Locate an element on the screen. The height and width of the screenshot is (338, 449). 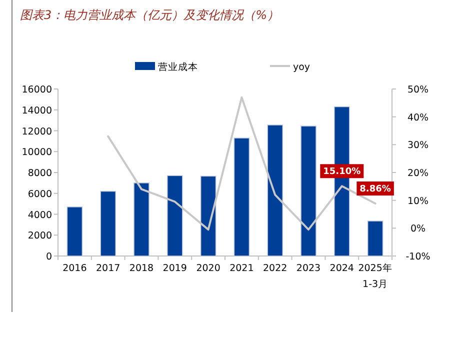
x-tick-label: 2024 is located at coordinates (342, 268).